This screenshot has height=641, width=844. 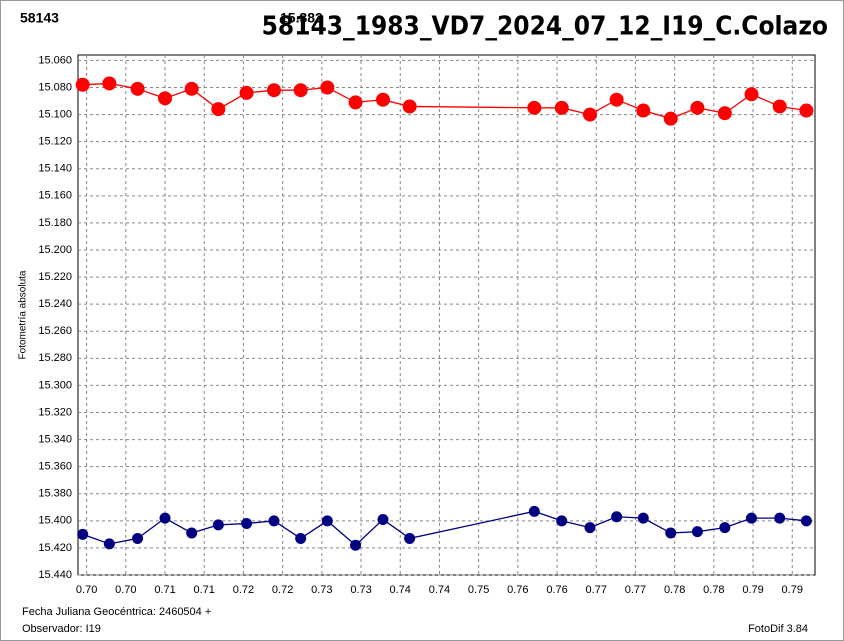 I want to click on y-tick-label: 15.120, so click(x=55, y=142).